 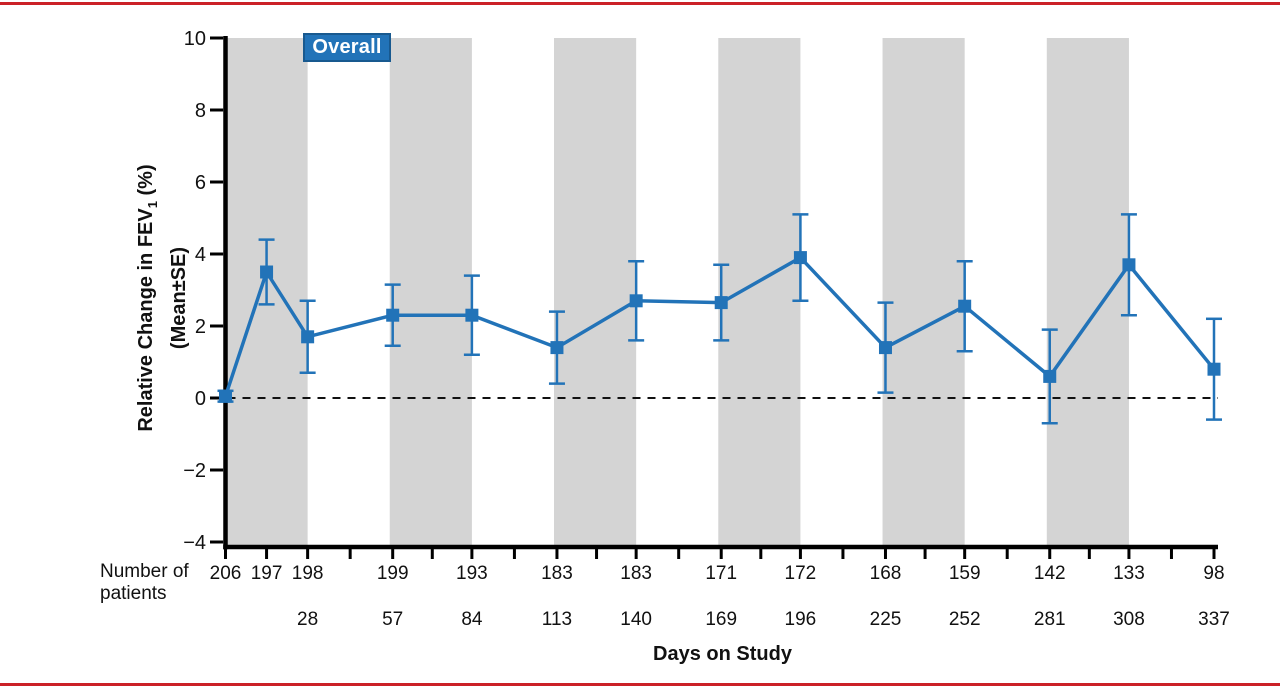 What do you see at coordinates (200, 255) in the screenshot?
I see `y-axis-tick-label: 4` at bounding box center [200, 255].